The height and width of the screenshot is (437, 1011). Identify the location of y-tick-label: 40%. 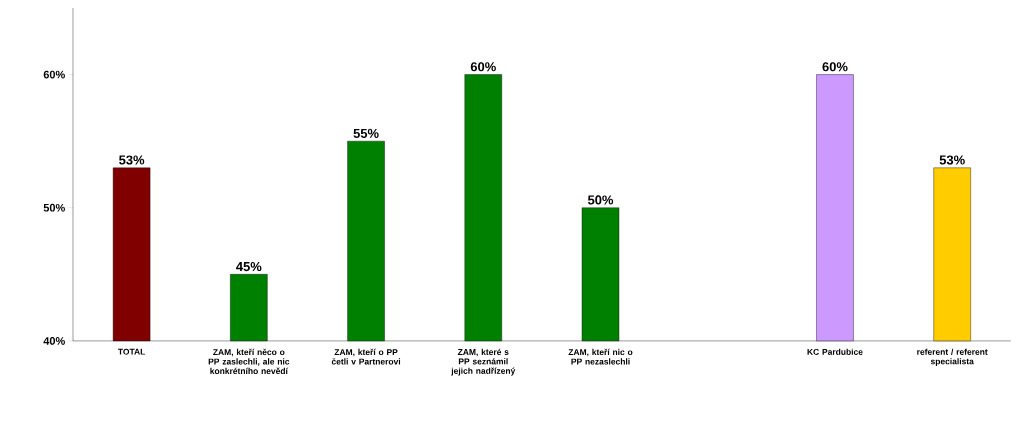
(54, 341).